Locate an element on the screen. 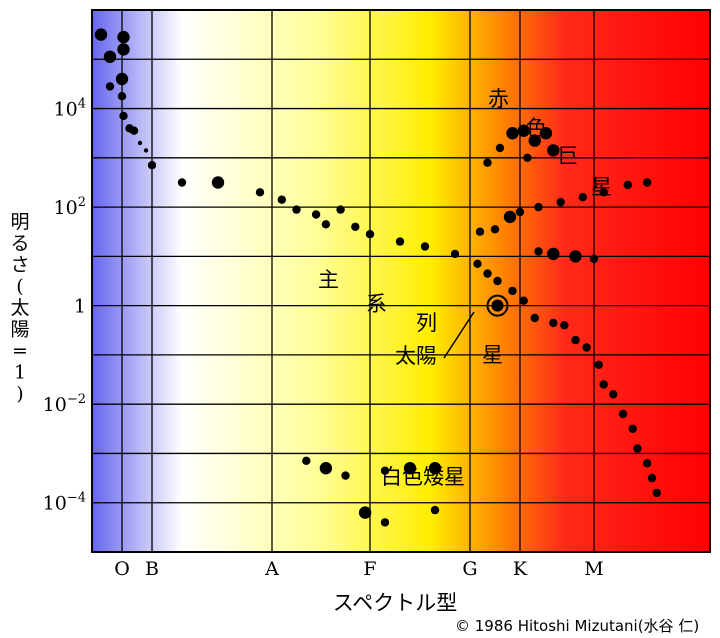  giants-label-1: 赤 is located at coordinates (498, 99).